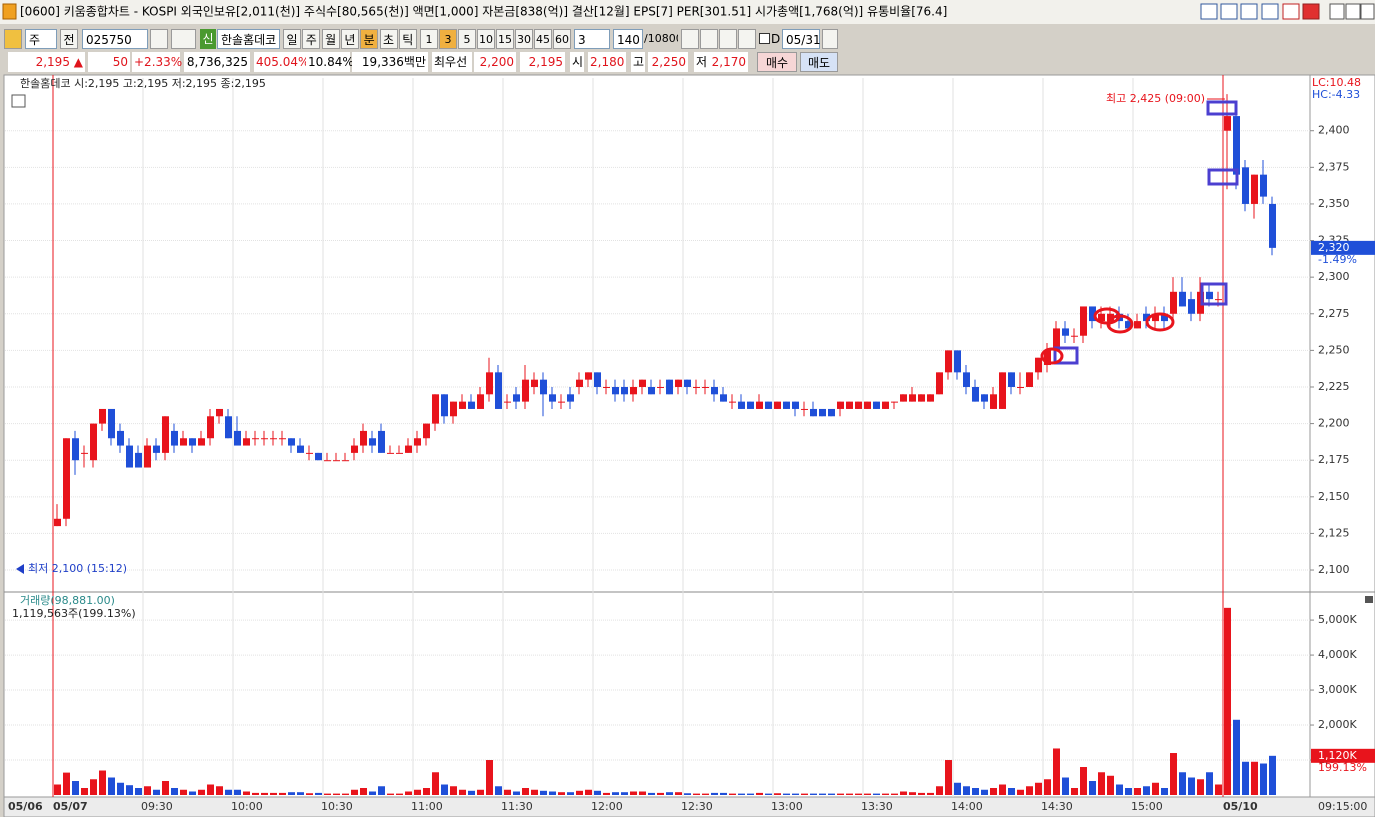  I want to click on title-bar, so click(687, 12).